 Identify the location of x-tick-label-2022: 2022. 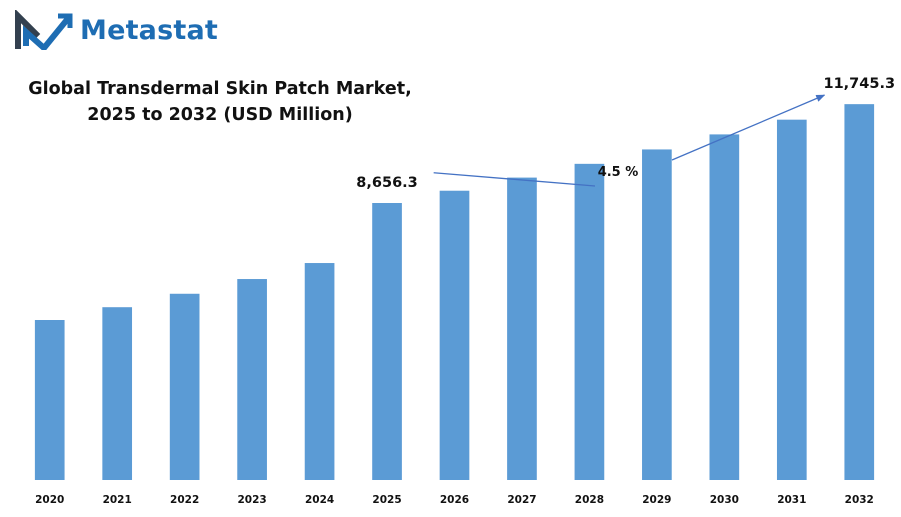
(184, 500).